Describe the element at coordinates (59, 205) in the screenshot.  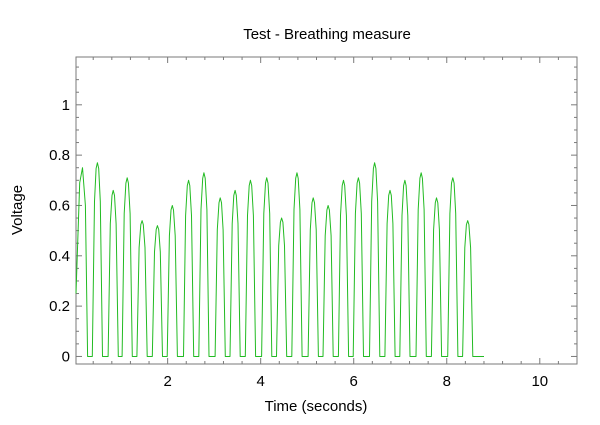
I see `y-tick-label: 0.6` at that location.